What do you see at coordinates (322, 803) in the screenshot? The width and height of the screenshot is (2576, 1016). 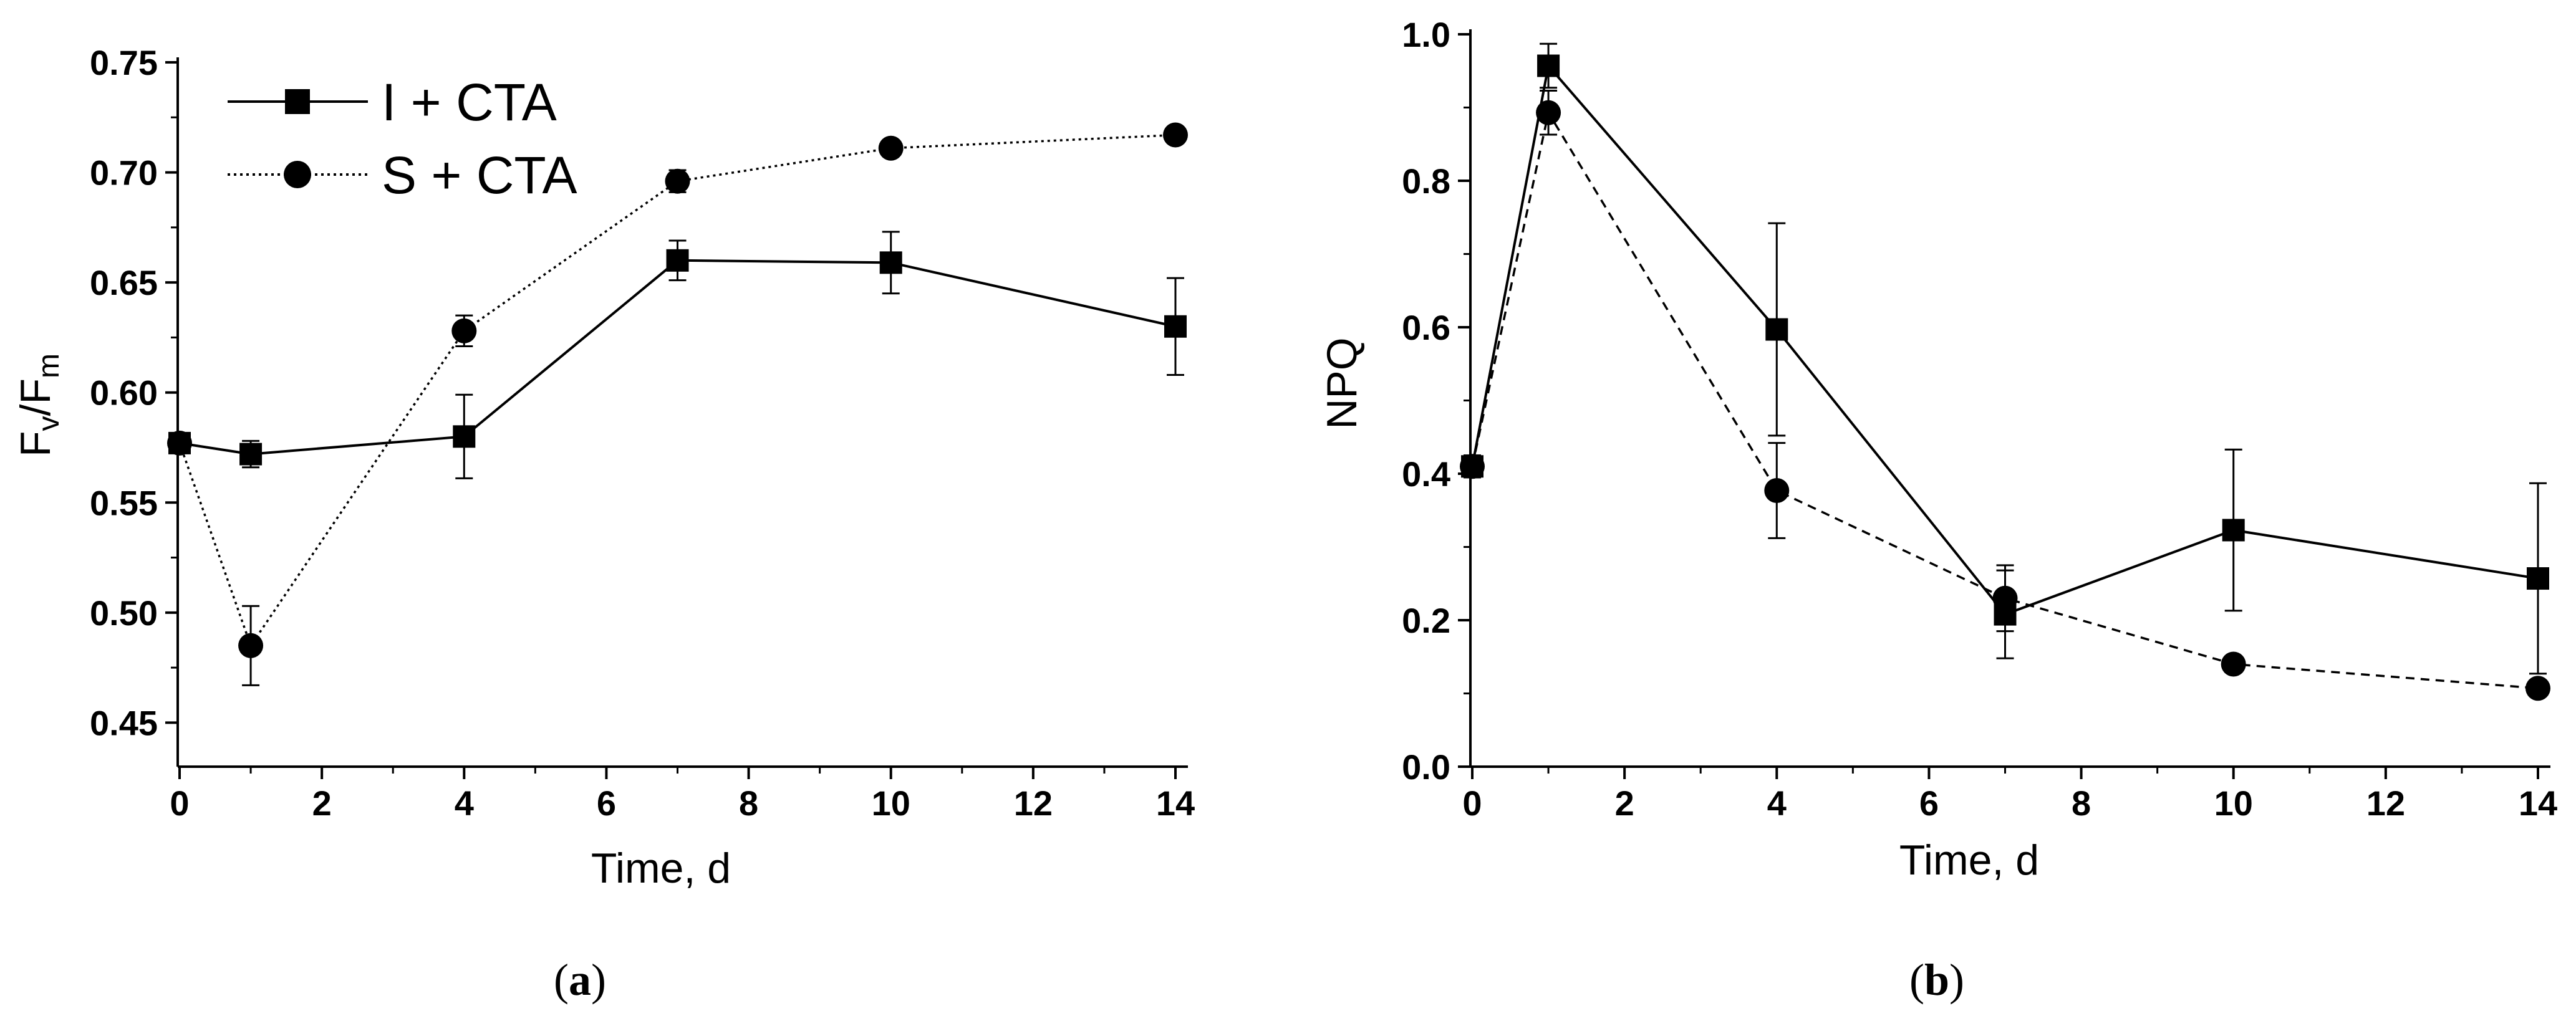 I see `panel-a-x-tick-label: 2` at bounding box center [322, 803].